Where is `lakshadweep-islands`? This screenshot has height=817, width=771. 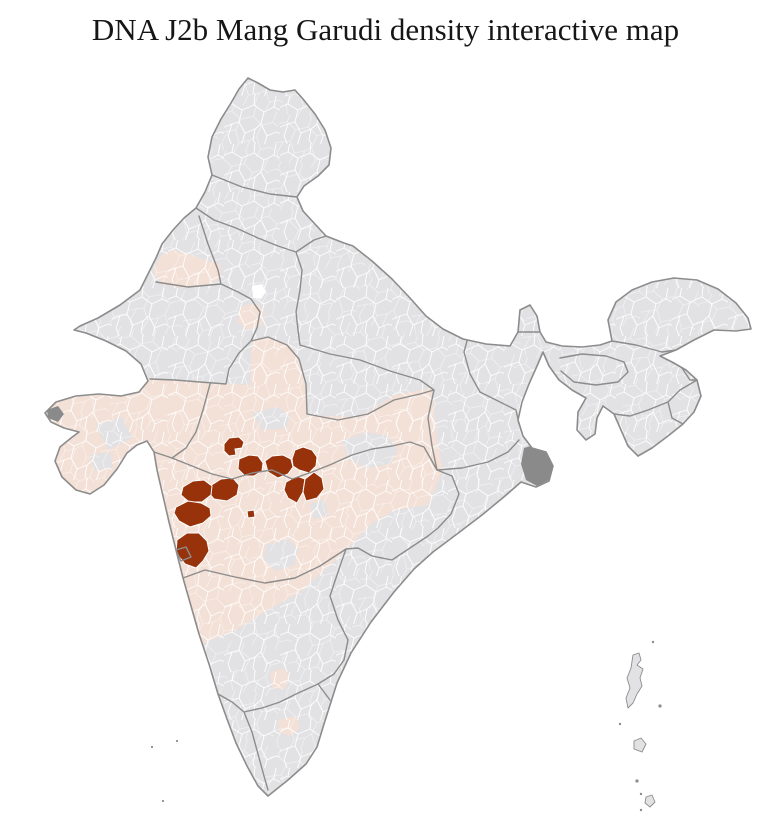 lakshadweep-islands is located at coordinates (164, 771).